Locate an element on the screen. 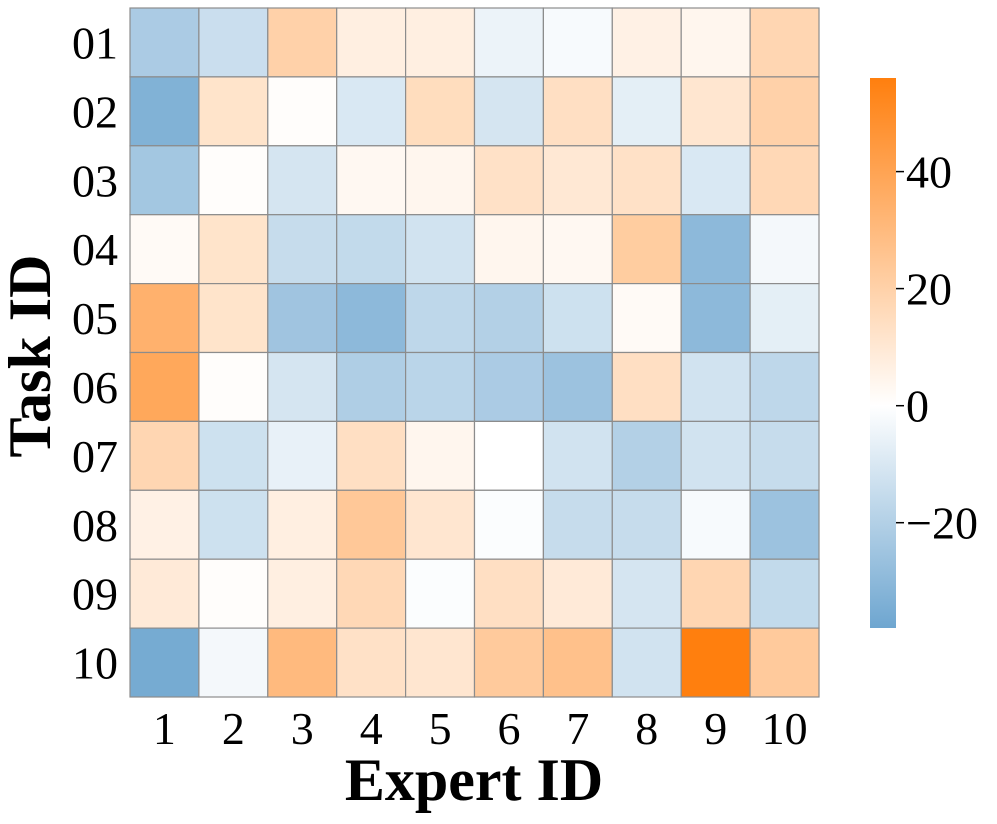 The height and width of the screenshot is (824, 997). x-tick-label: 9 is located at coordinates (715, 728).